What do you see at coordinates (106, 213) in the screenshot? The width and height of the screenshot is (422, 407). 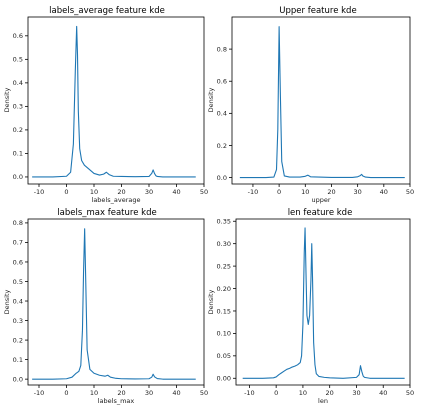 I see `chart-title: labels_max feature kde` at bounding box center [106, 213].